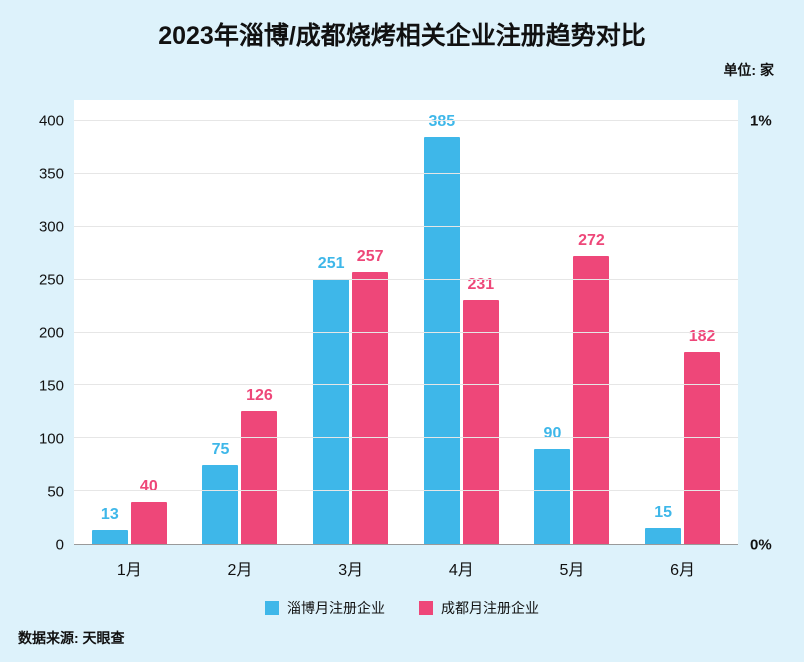 The height and width of the screenshot is (662, 804). What do you see at coordinates (220, 449) in the screenshot?
I see `bar-value-label: 75` at bounding box center [220, 449].